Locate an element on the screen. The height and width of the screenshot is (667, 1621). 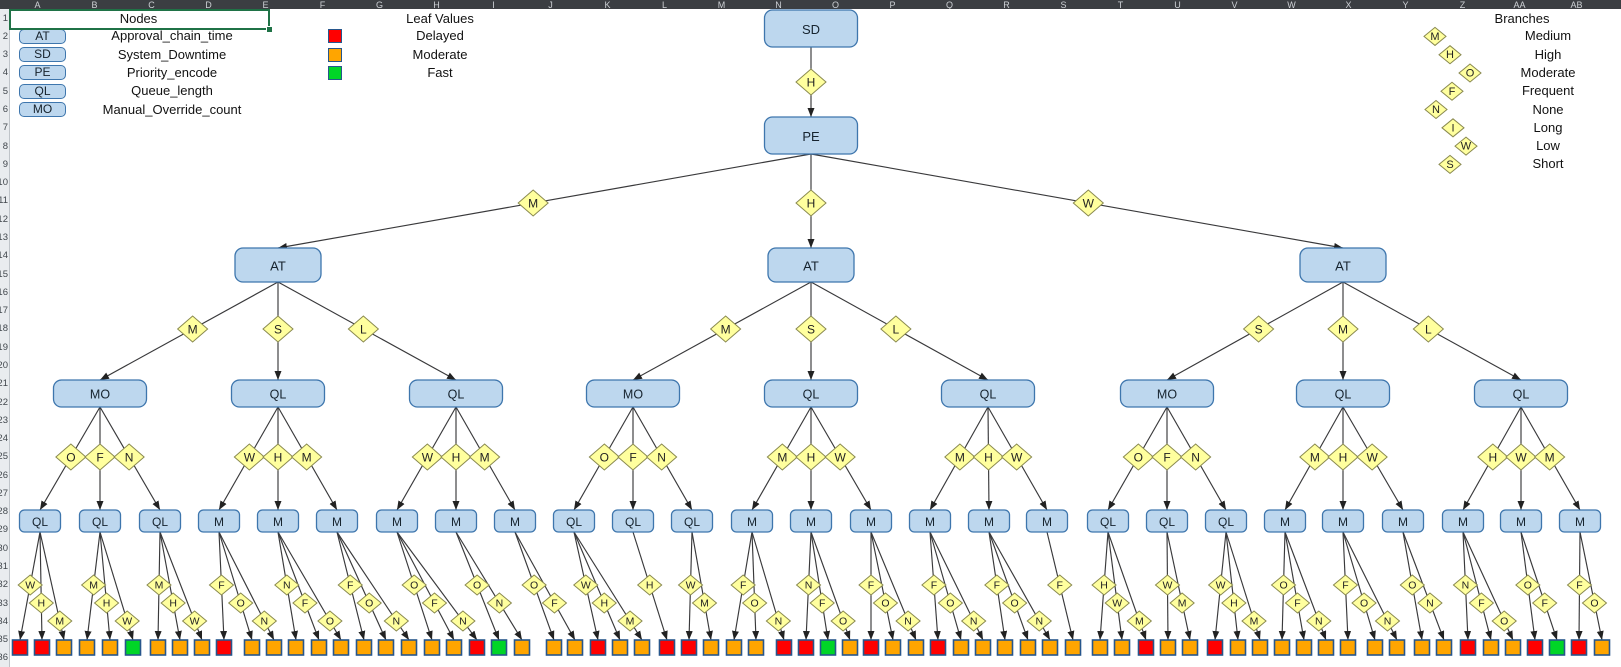
row-header-6: 6 is located at coordinates (5, 110).